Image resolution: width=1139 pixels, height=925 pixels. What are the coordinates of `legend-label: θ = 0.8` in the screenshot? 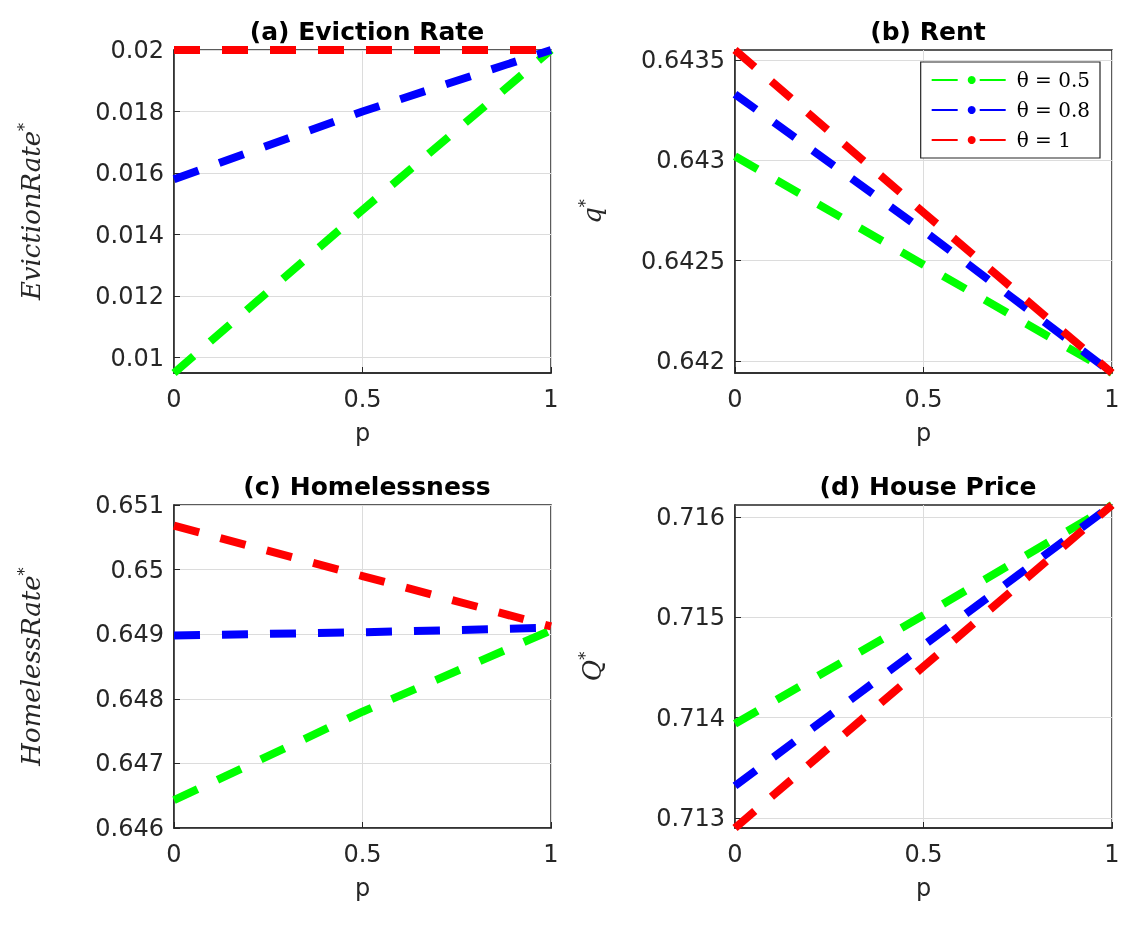 It's located at (1053, 110).